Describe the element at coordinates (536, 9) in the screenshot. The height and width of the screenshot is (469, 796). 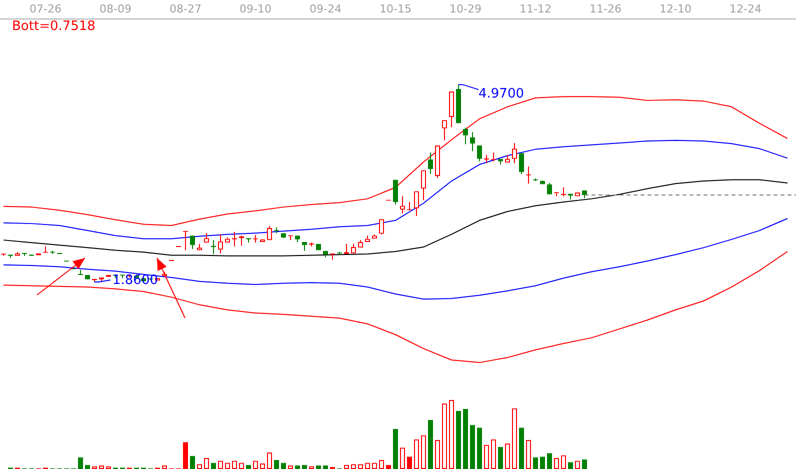
I see `x-tick-label: 11-12` at that location.